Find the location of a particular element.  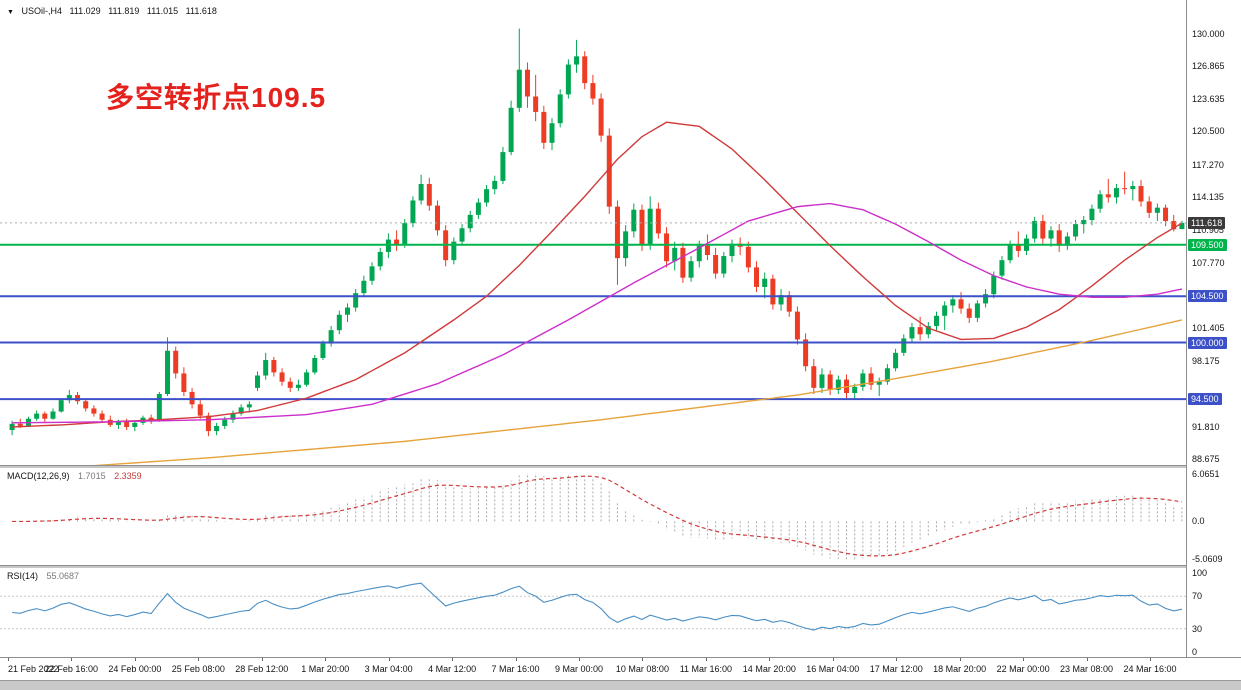

macd-main-value: 1.7015 is located at coordinates (92, 476).